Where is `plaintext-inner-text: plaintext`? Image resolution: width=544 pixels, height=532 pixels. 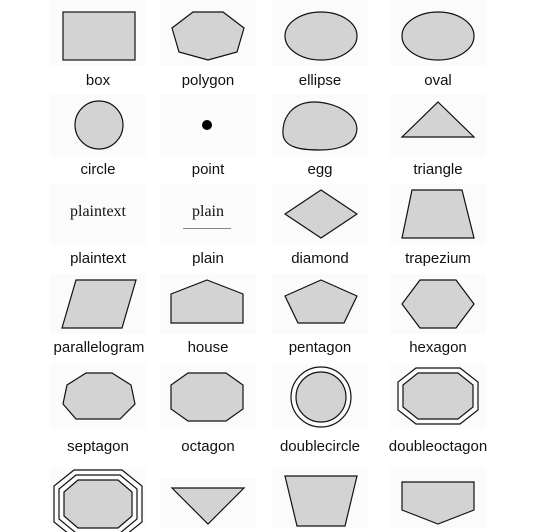
plaintext-inner-text: plaintext is located at coordinates (98, 211).